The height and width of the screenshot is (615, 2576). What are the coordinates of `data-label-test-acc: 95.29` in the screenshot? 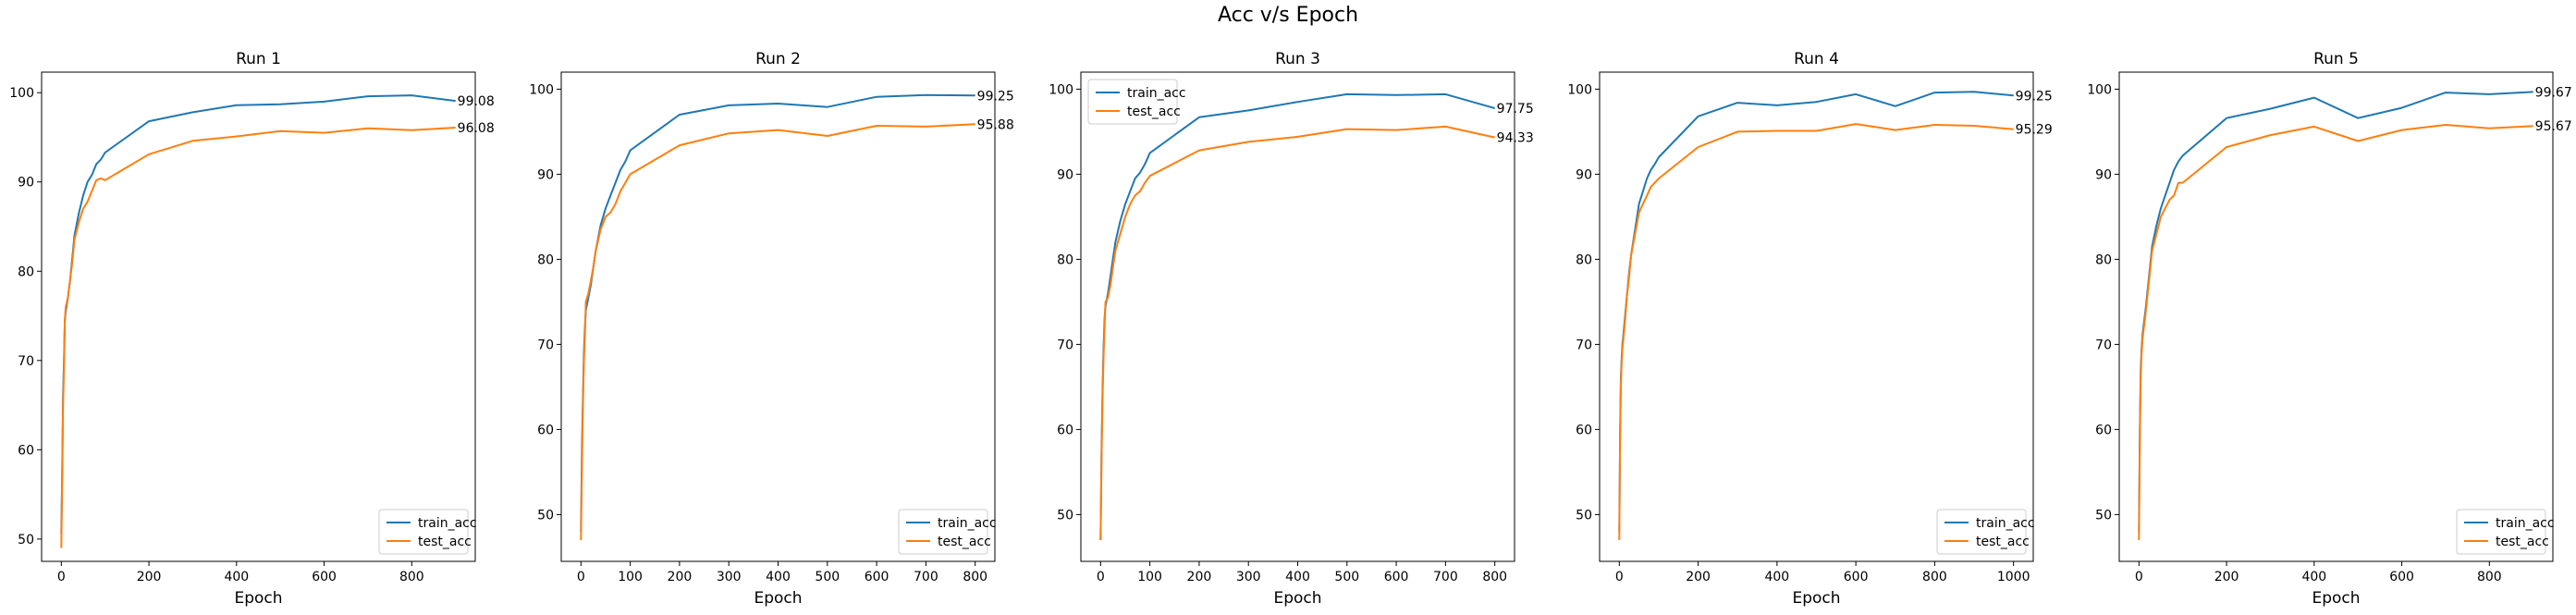 It's located at (2034, 130).